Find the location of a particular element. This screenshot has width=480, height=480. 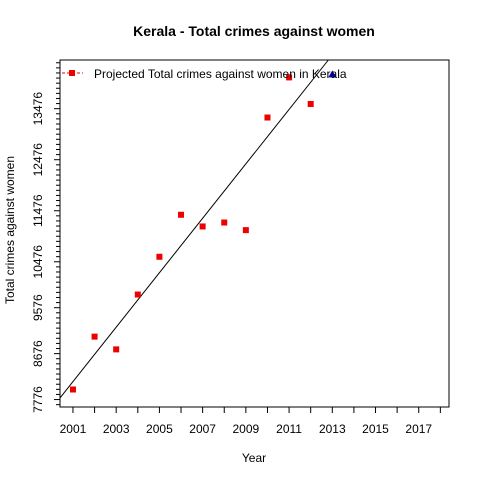

y-tick-label: 10476 is located at coordinates (38, 262).